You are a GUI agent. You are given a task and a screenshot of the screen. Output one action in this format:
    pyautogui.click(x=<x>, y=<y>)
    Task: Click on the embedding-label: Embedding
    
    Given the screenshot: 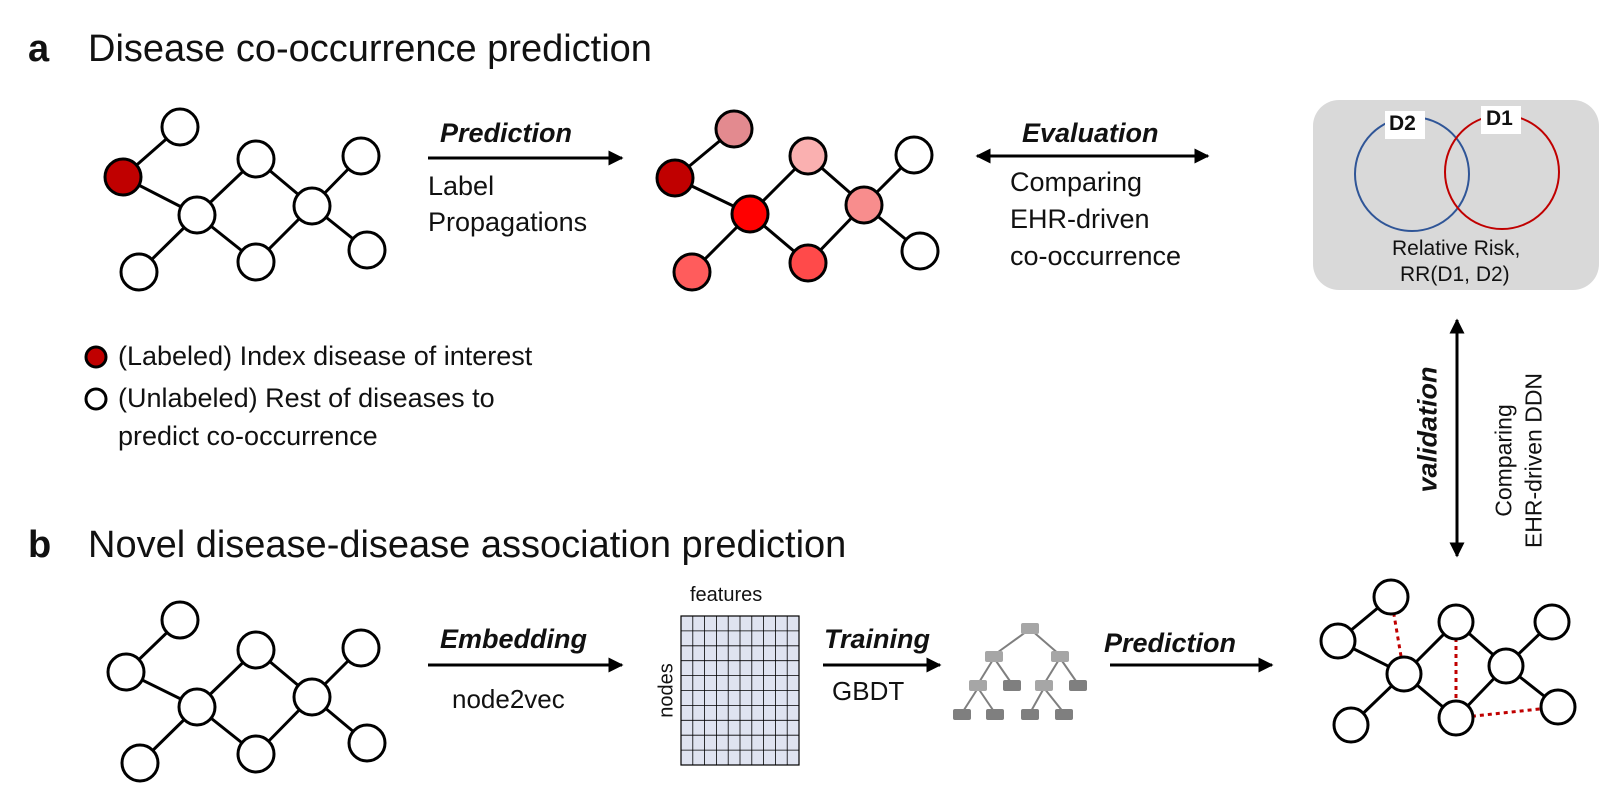 What is the action you would take?
    pyautogui.click(x=513, y=639)
    